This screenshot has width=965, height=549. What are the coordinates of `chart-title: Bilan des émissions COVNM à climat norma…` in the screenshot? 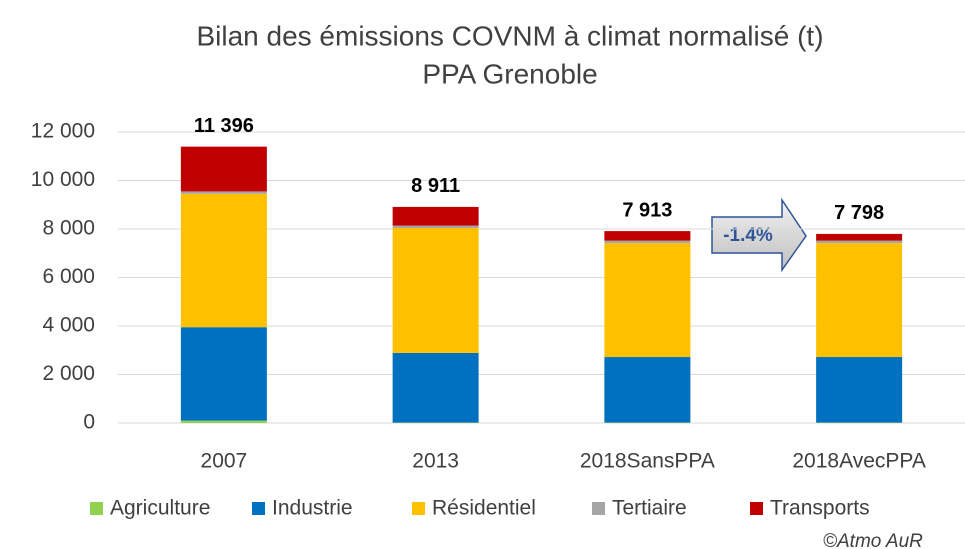 It's located at (509, 35).